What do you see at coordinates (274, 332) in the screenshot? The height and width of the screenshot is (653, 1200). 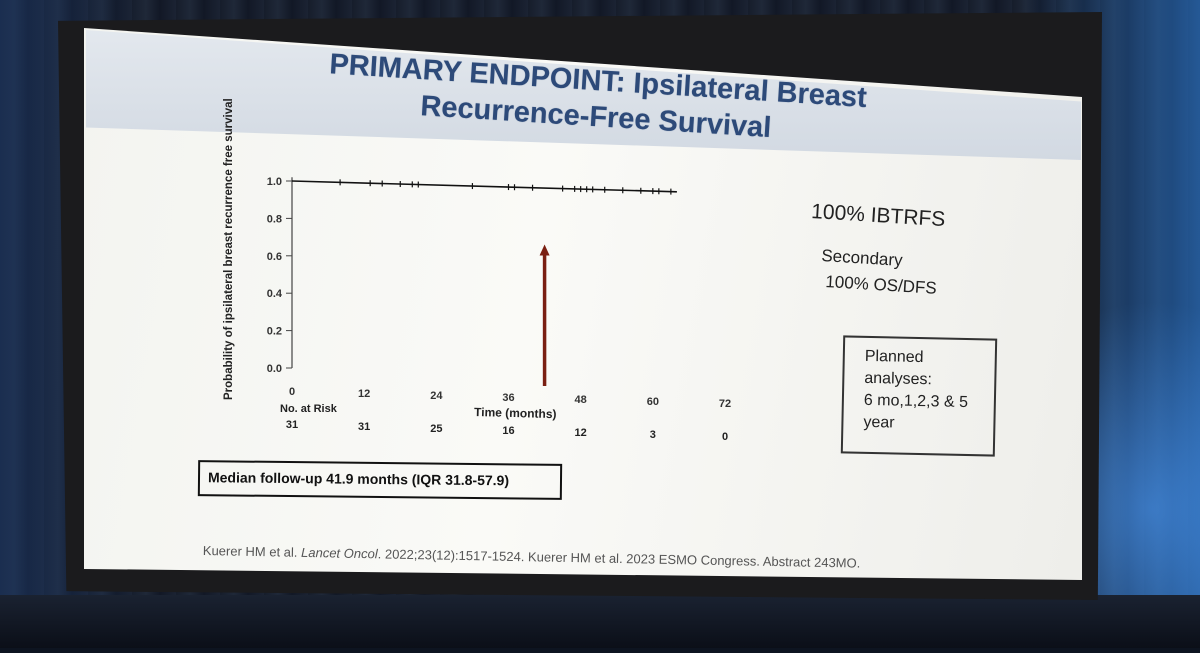 I see `y-tick-label: 0.2` at bounding box center [274, 332].